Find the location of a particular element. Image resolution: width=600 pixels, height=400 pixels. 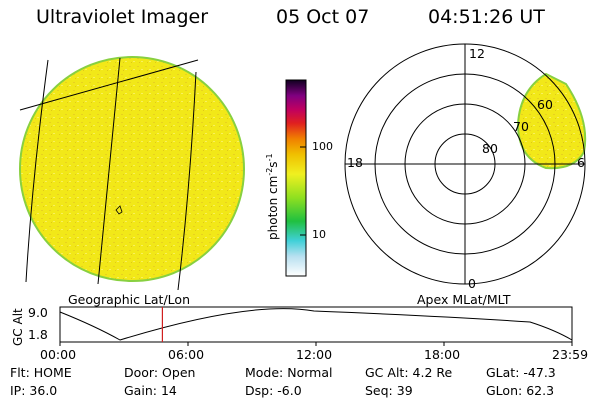

status-mode-label: Mode: is located at coordinates (264, 372).